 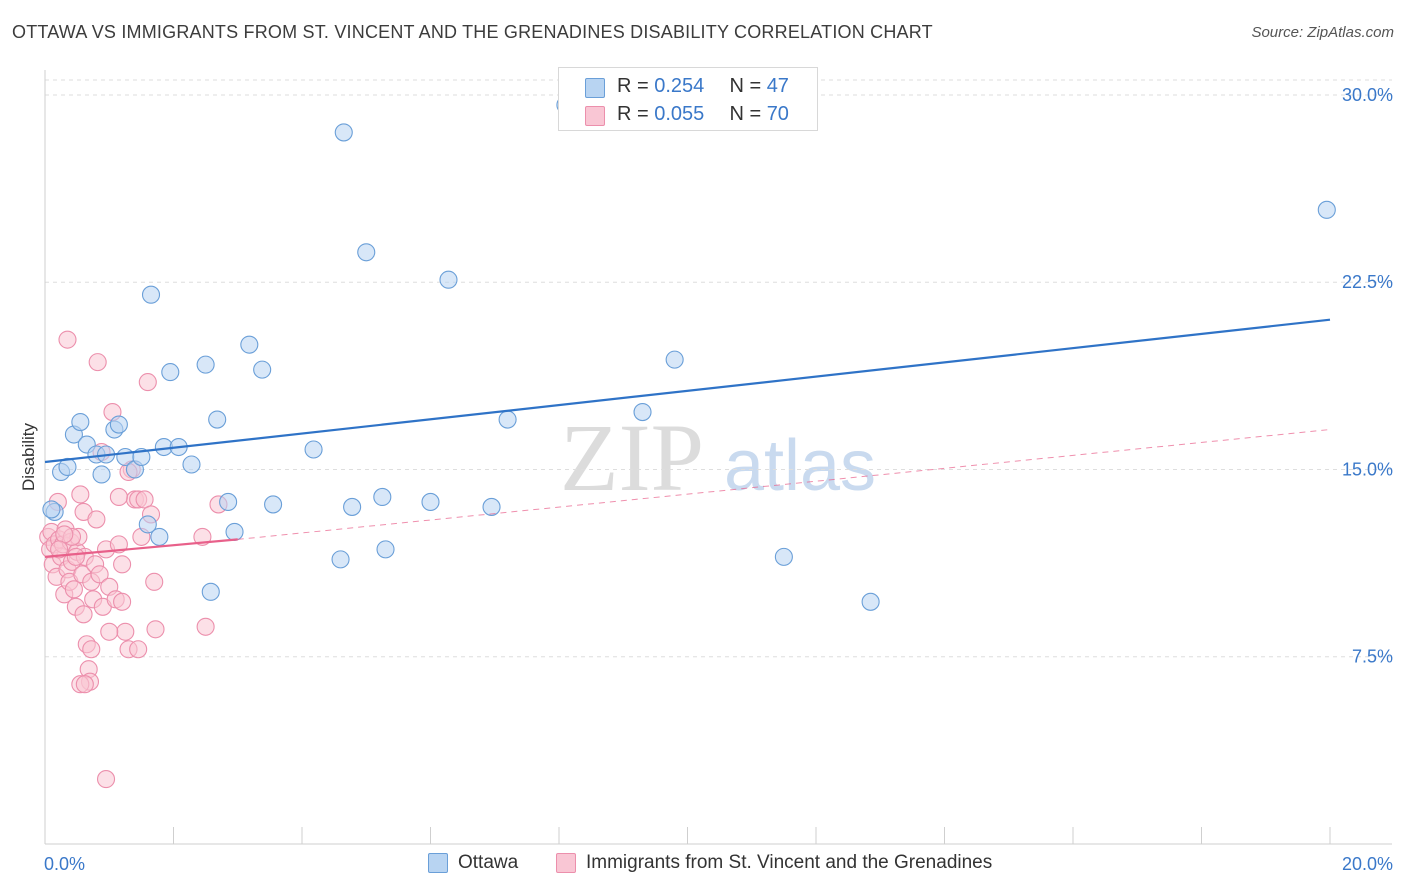 What do you see at coordinates (1322, 32) in the screenshot?
I see `source-label: Source: ZipAtlas.com` at bounding box center [1322, 32].